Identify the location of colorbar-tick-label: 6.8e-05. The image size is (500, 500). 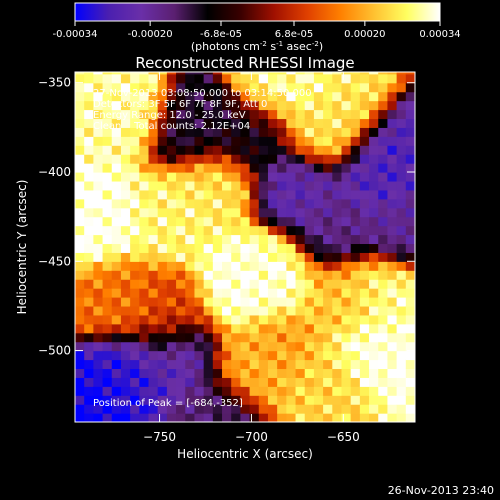
(294, 34).